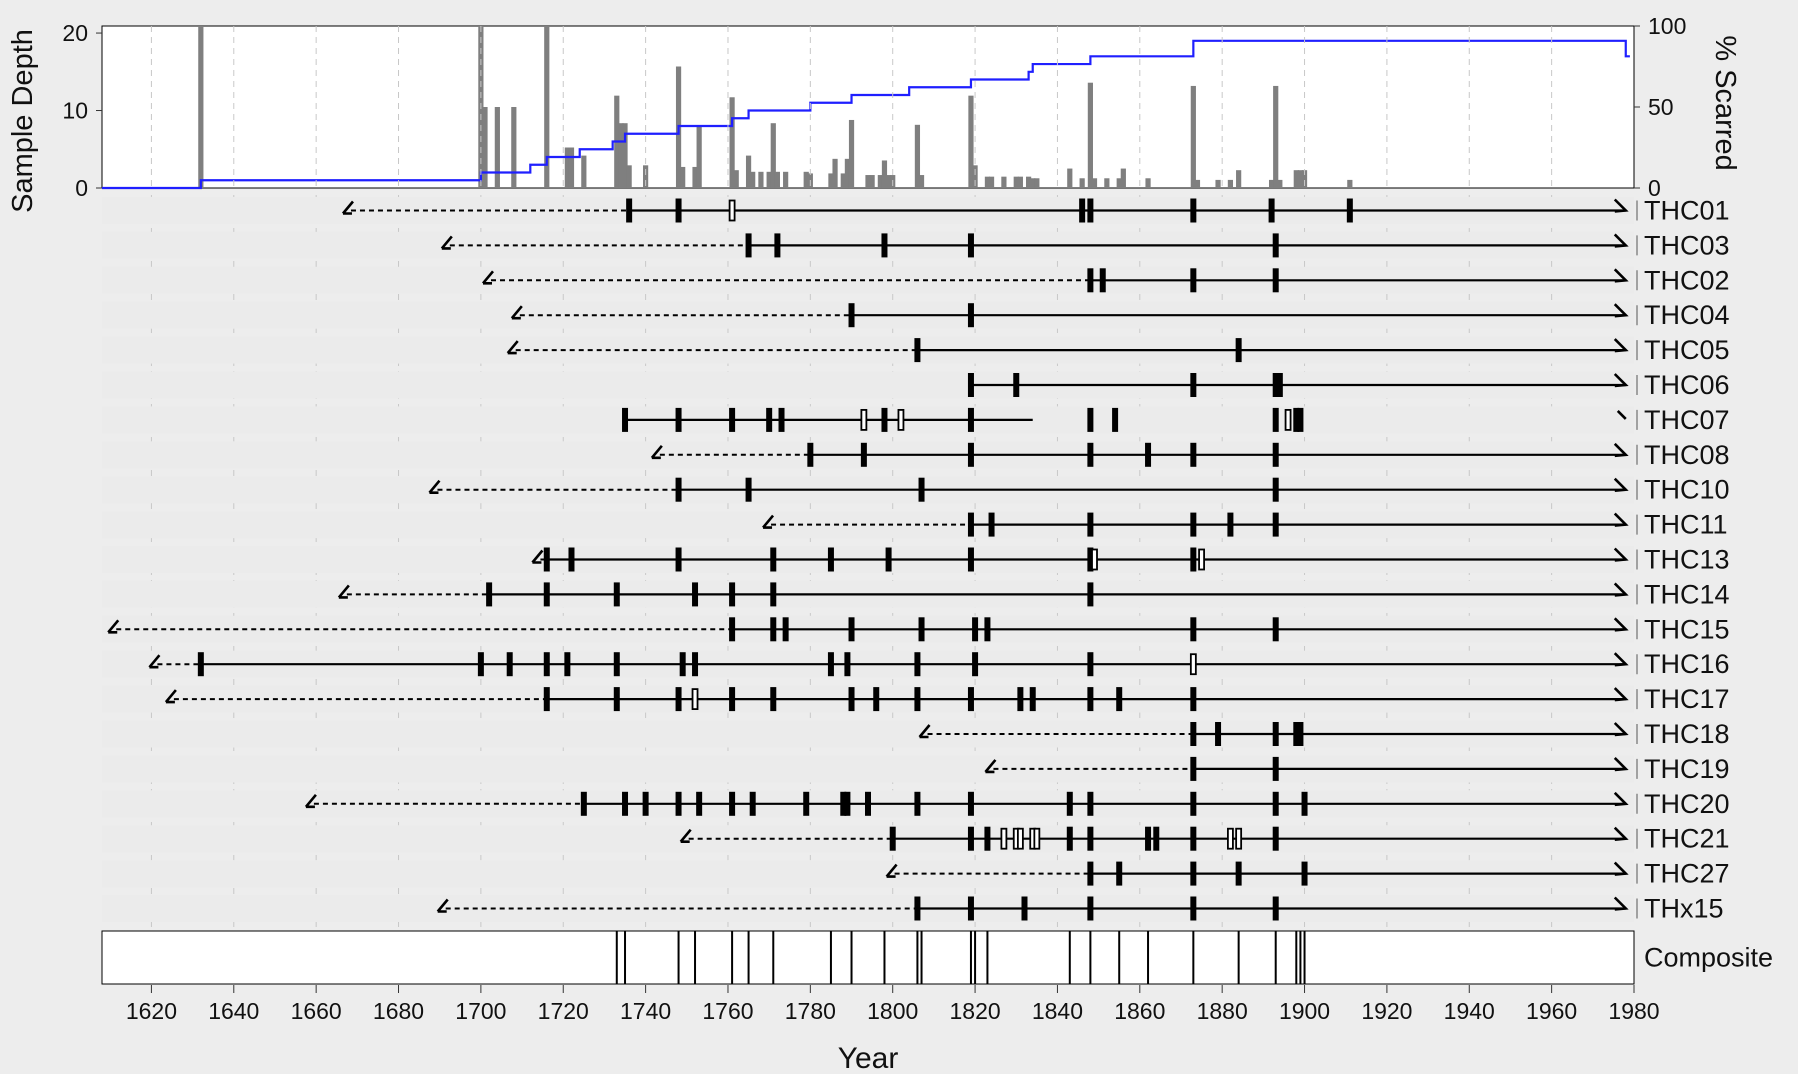 This screenshot has width=1798, height=1074. What do you see at coordinates (916, 385) in the screenshot?
I see `series-row-thc06: THC06` at bounding box center [916, 385].